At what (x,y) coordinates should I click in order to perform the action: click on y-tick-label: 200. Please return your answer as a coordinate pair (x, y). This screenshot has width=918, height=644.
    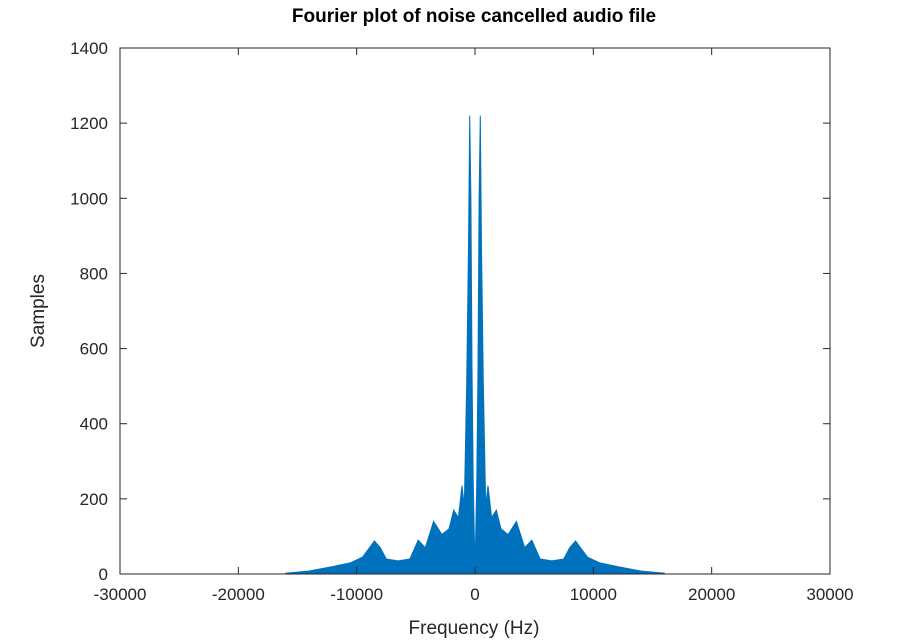
    Looking at the image, I should click on (94, 499).